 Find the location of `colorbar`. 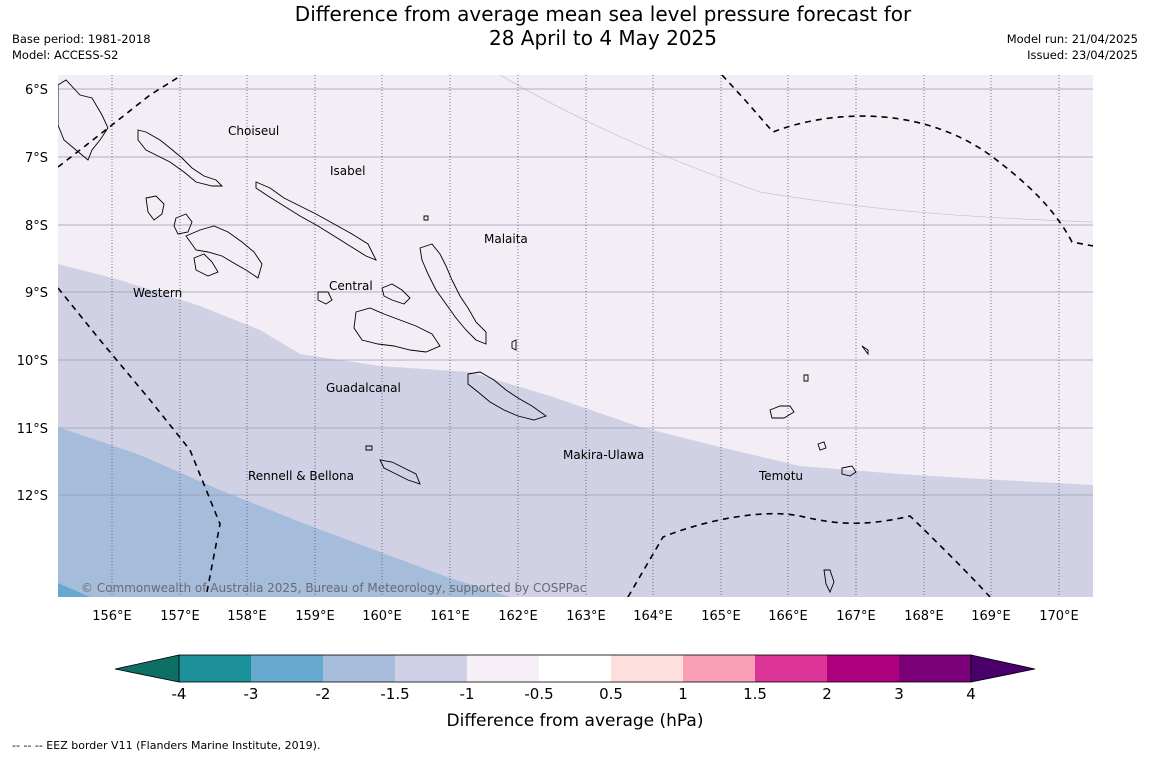

colorbar is located at coordinates (575, 668).